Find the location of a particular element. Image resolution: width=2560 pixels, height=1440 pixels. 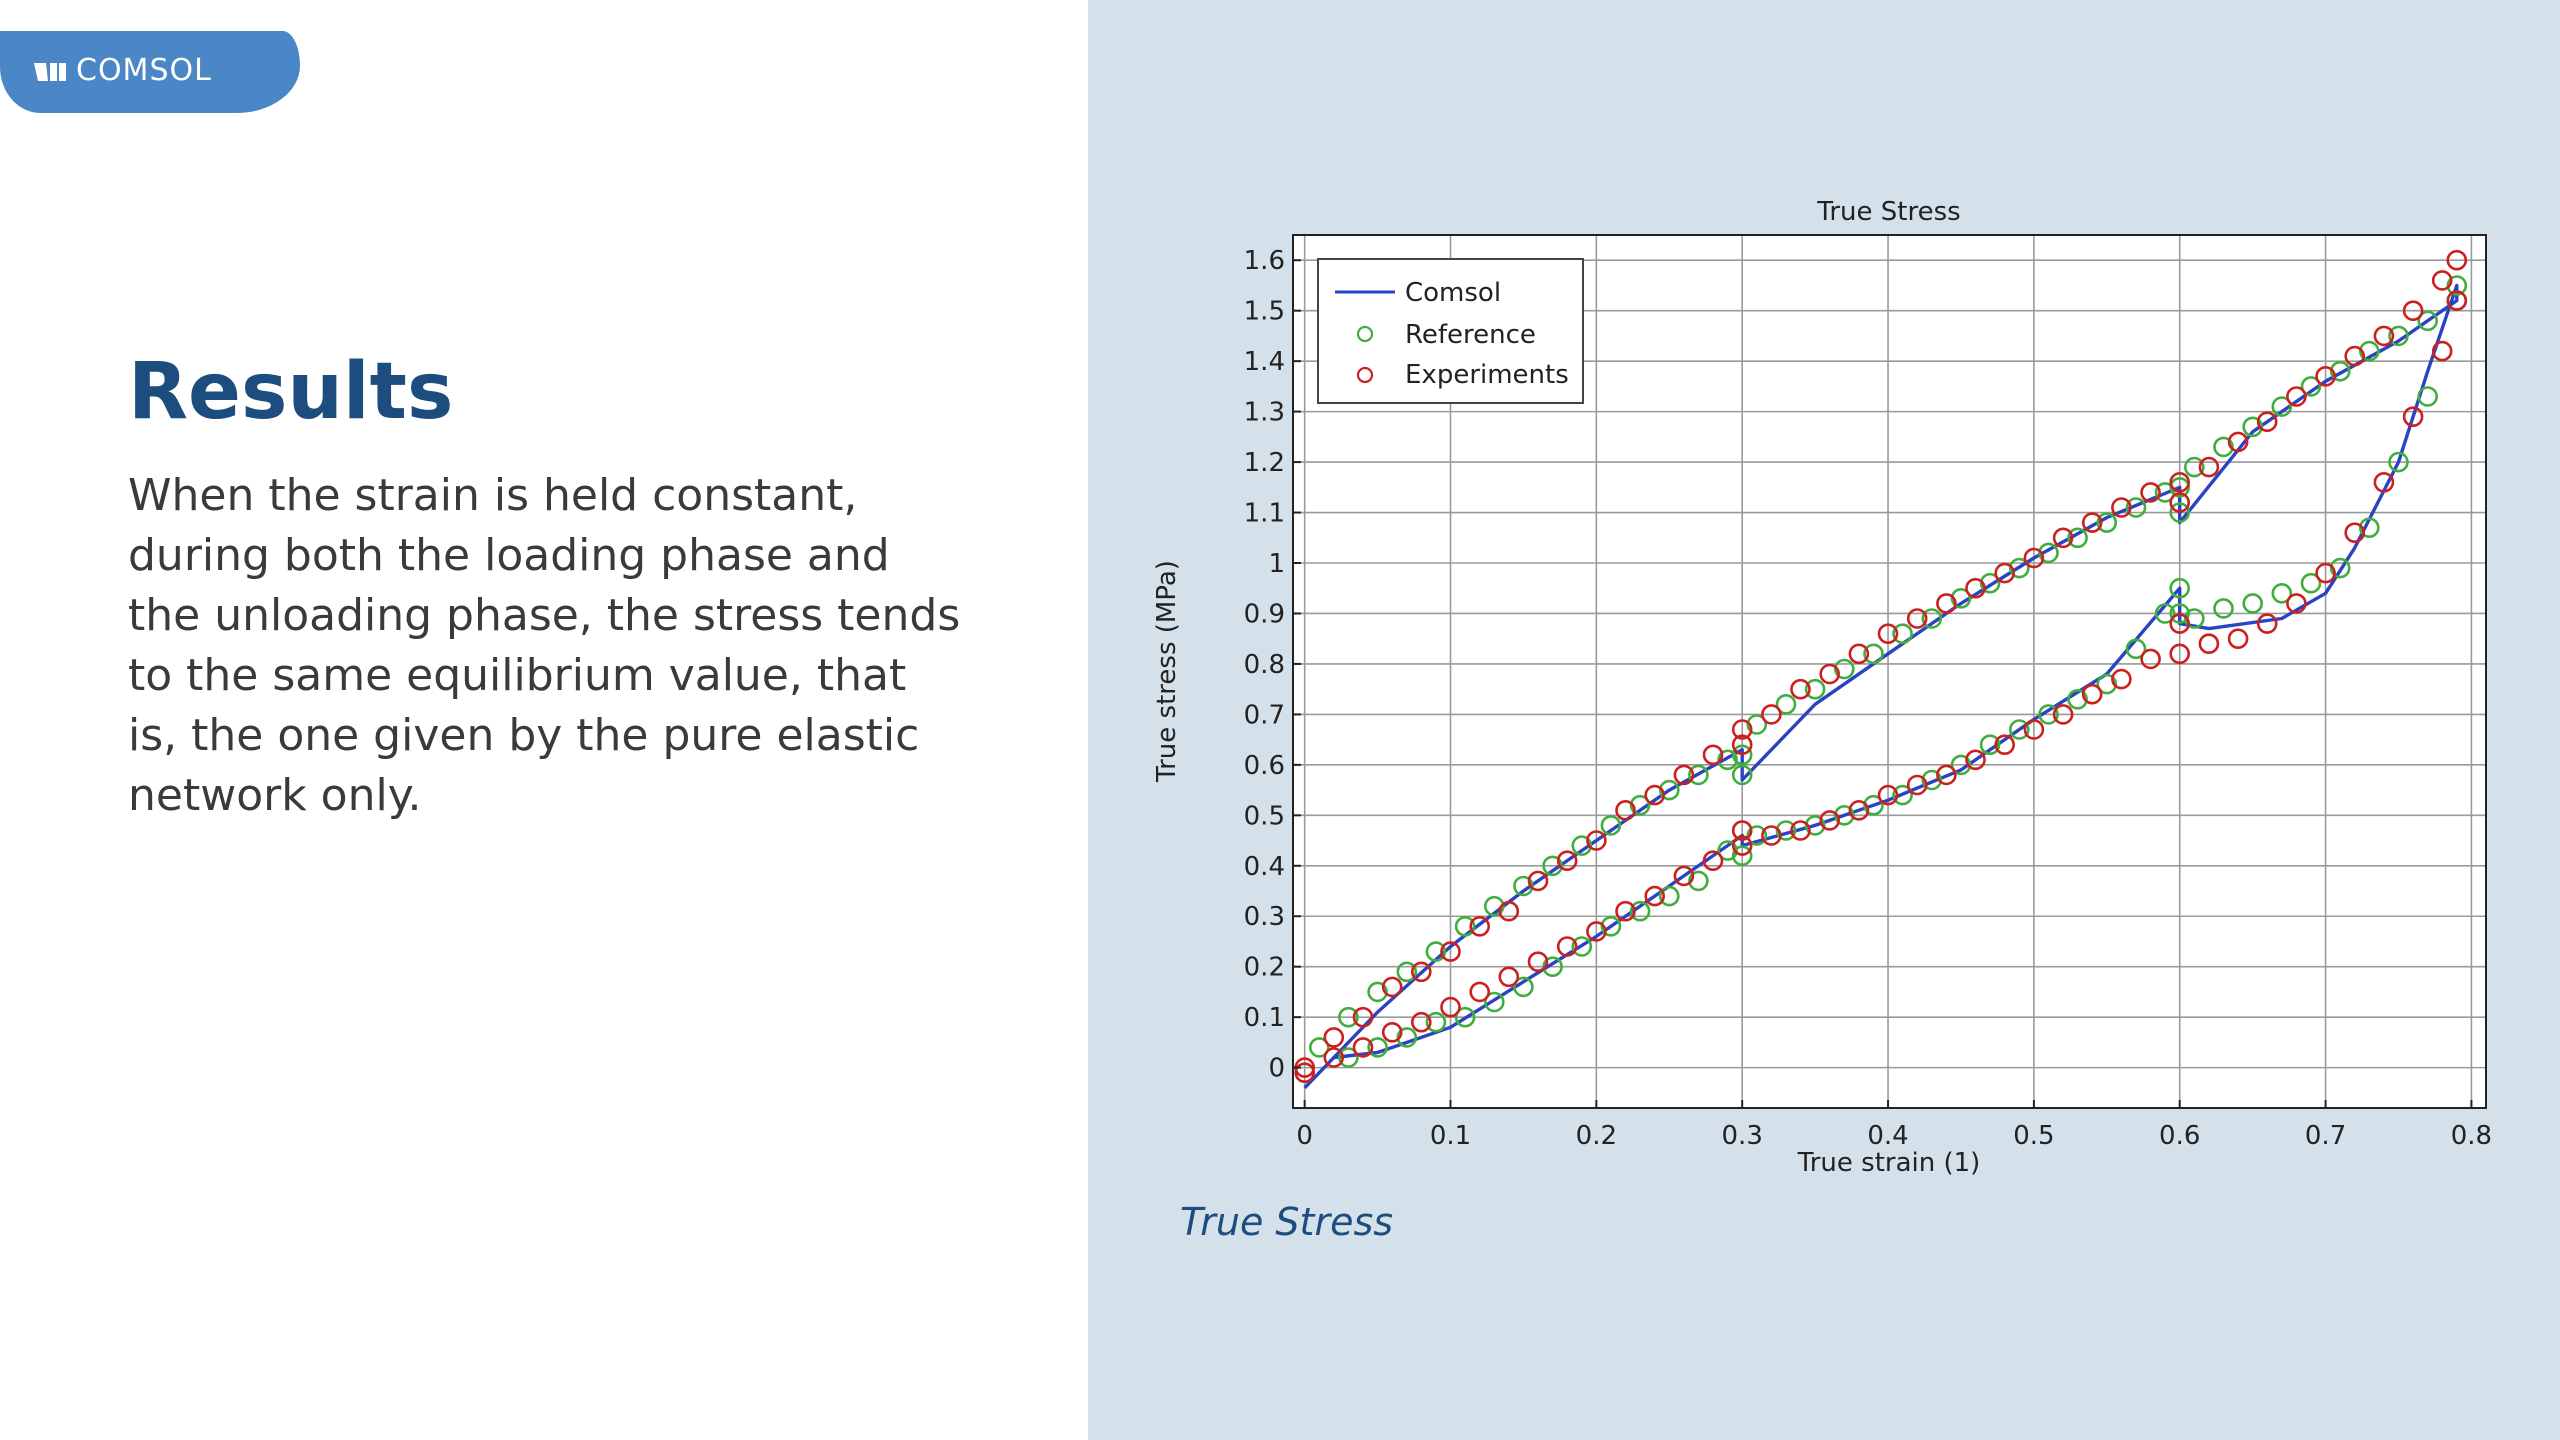

comsol-logo-icon is located at coordinates (50, 72).